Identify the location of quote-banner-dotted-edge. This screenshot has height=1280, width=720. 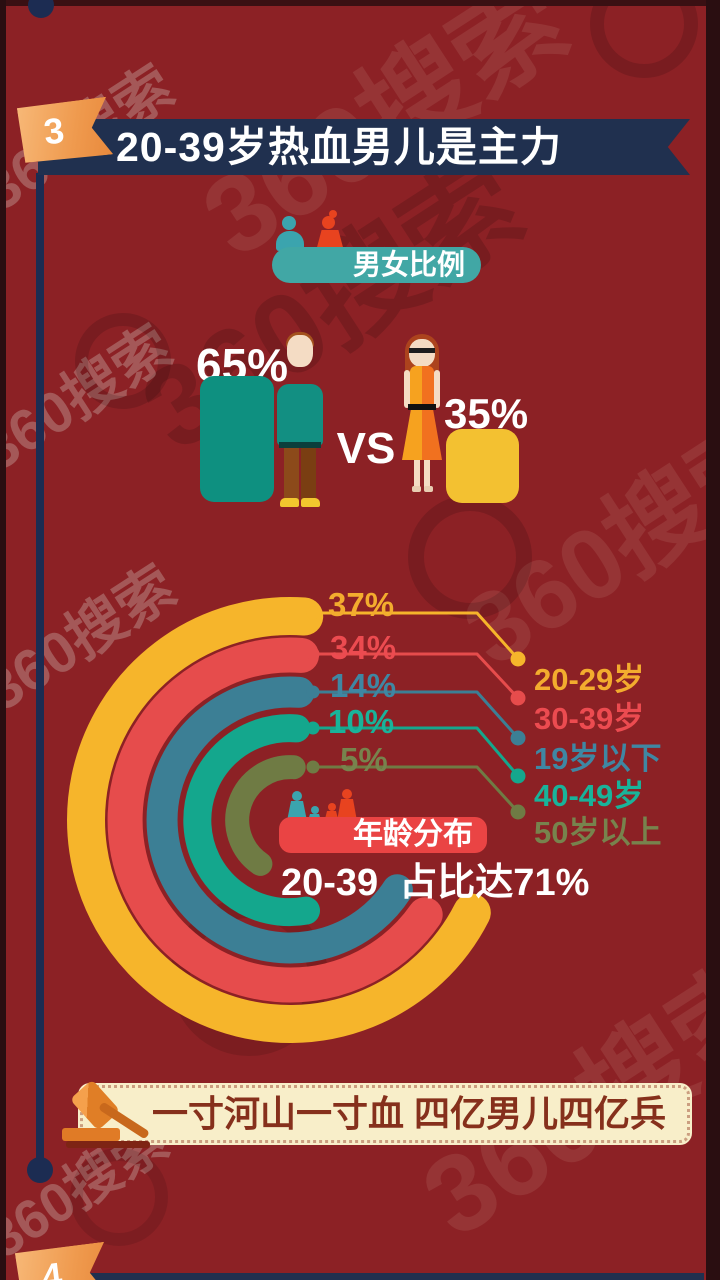
(385, 1114).